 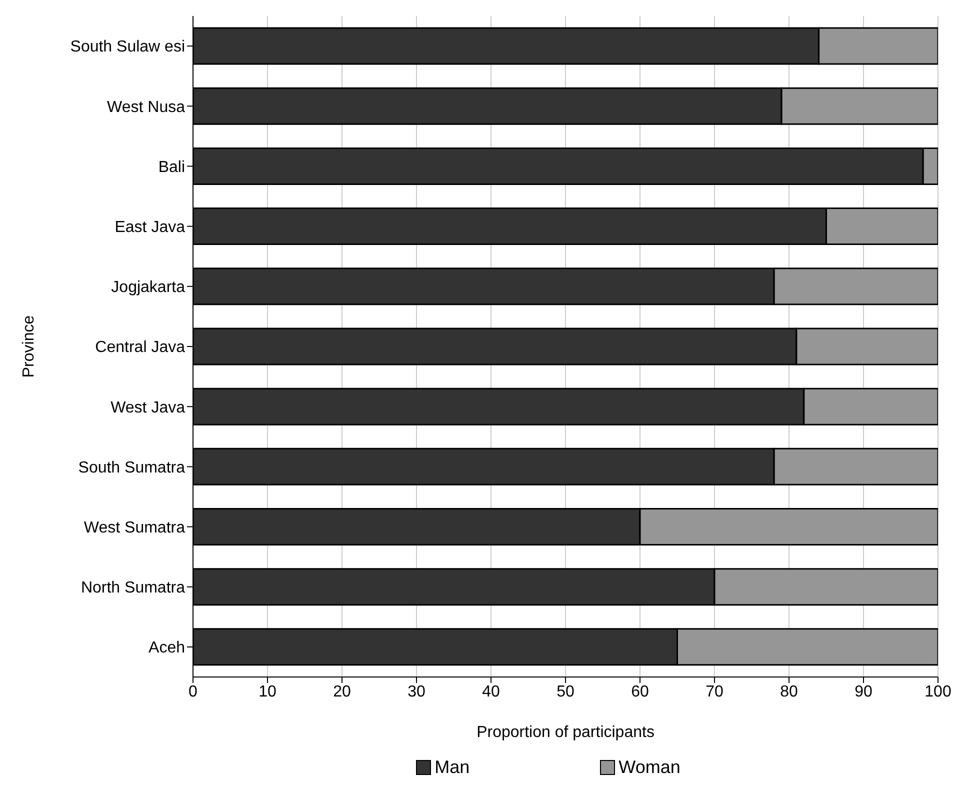 What do you see at coordinates (640, 691) in the screenshot?
I see `x-tick-label: 60` at bounding box center [640, 691].